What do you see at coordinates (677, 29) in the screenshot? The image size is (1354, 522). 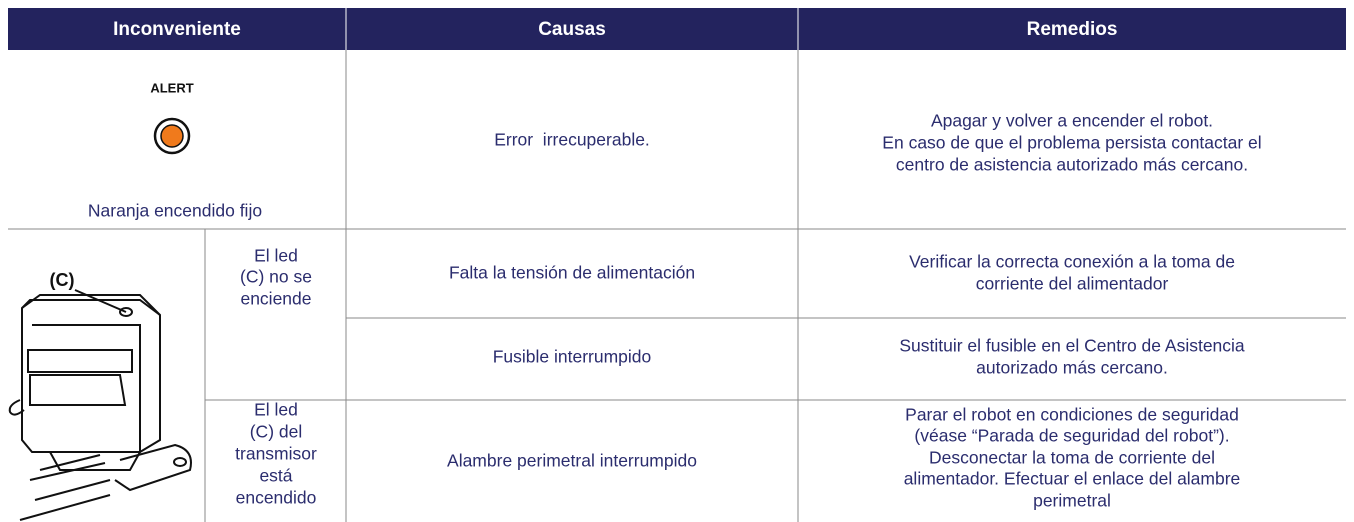 I see `header-bar` at bounding box center [677, 29].